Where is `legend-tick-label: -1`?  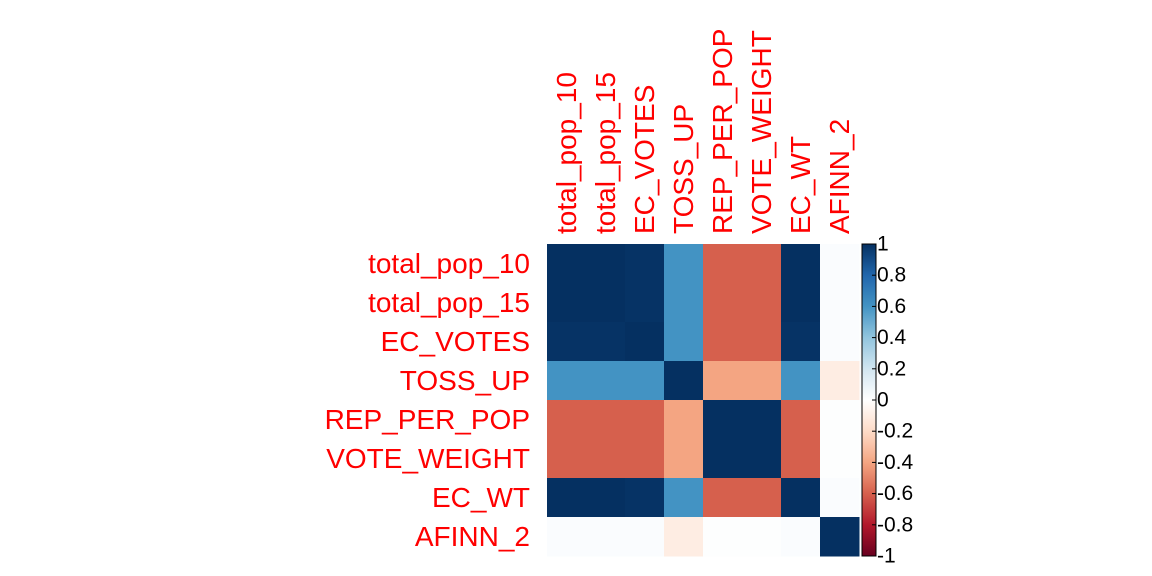 legend-tick-label: -1 is located at coordinates (886, 556).